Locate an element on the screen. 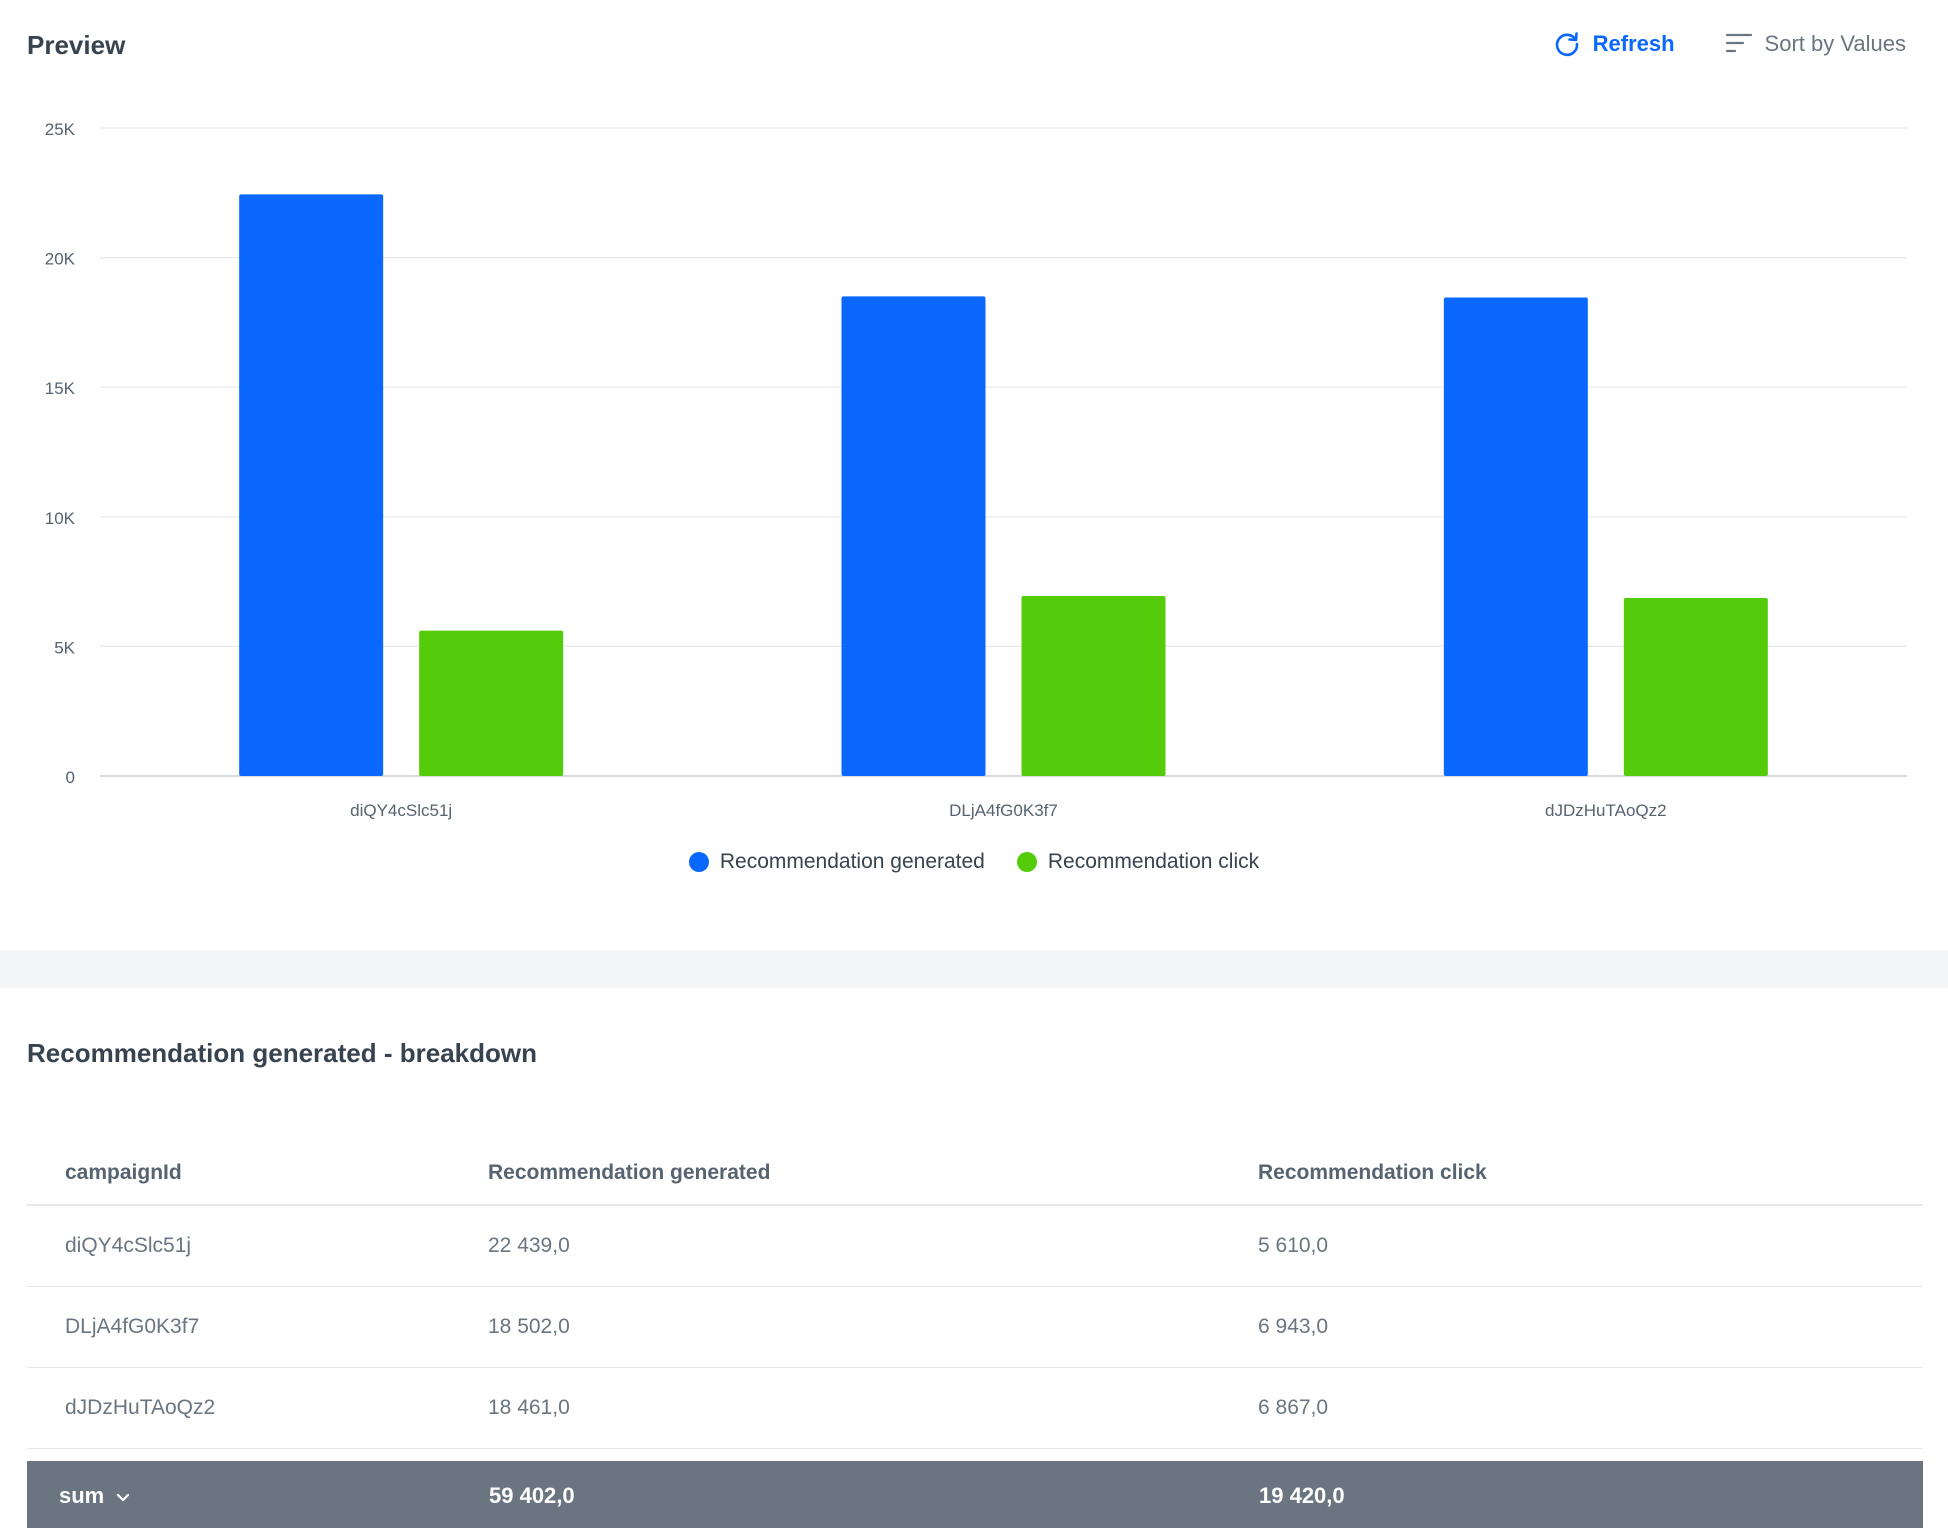 This screenshot has width=1948, height=1528. cell-campaign-id: DLjA4fG0K3f7 is located at coordinates (132, 1326).